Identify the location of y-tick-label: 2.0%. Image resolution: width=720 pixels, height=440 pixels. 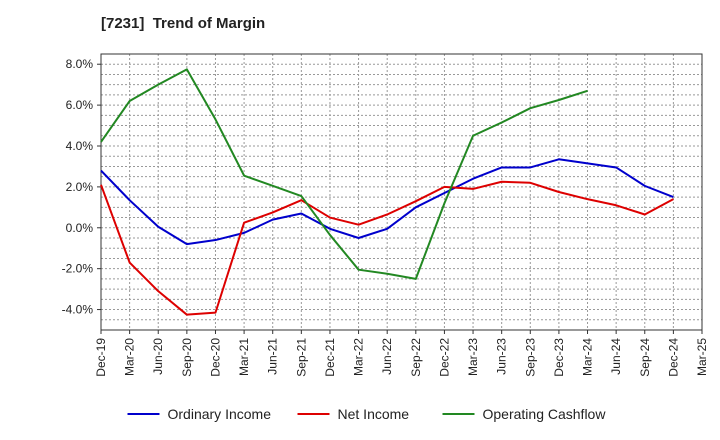
(80, 187).